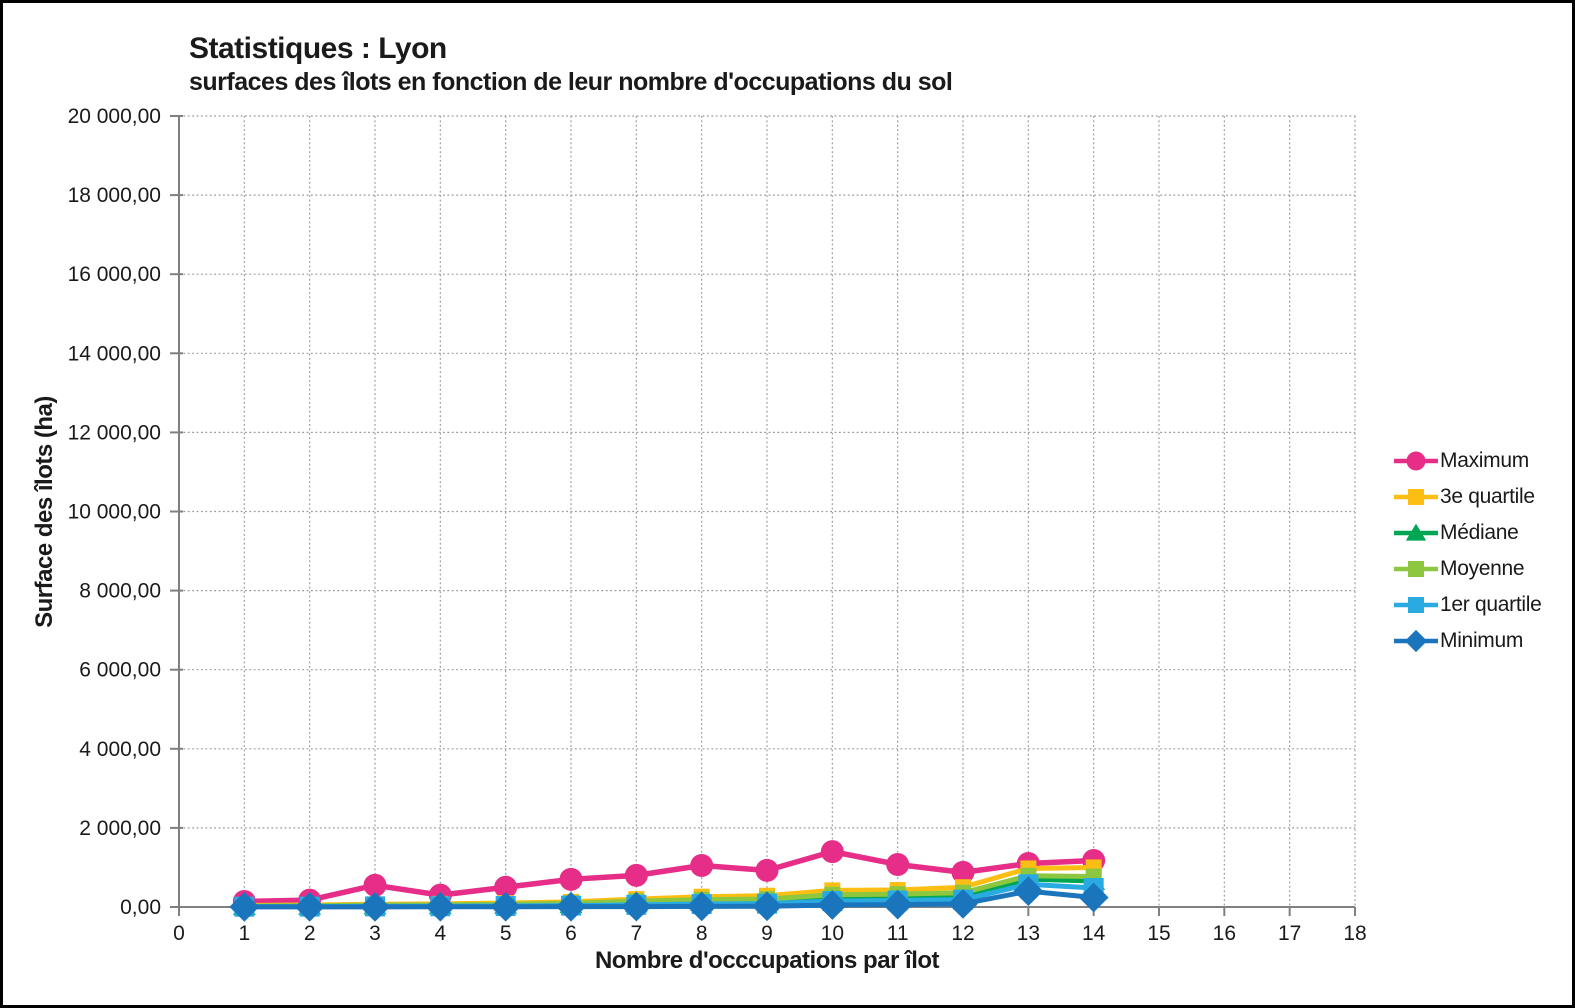  What do you see at coordinates (1094, 933) in the screenshot?
I see `x-tick-label: 14` at bounding box center [1094, 933].